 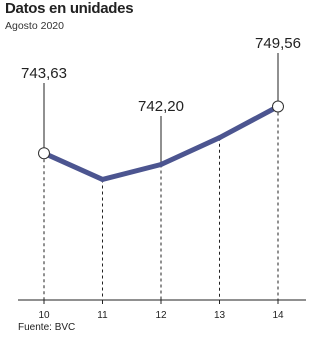 I want to click on x-tick-label: 12, so click(x=161, y=315).